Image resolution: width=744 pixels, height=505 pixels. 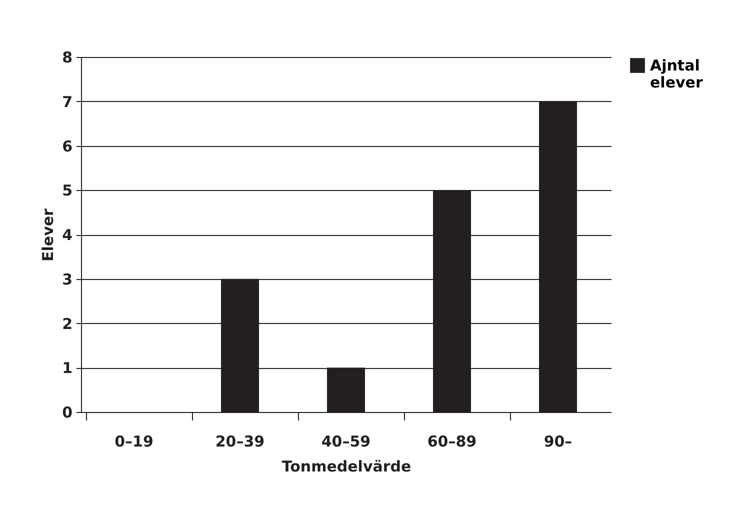 What do you see at coordinates (67, 57) in the screenshot?
I see `y-tick-label: 8` at bounding box center [67, 57].